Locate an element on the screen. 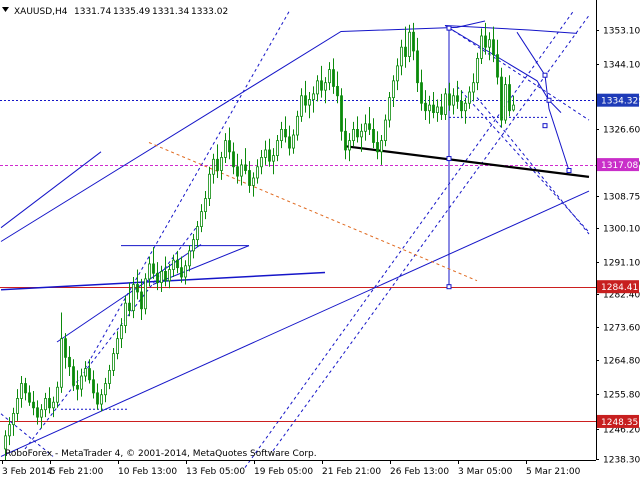  y-tick-label-5: 1308.75 is located at coordinates (621, 198).